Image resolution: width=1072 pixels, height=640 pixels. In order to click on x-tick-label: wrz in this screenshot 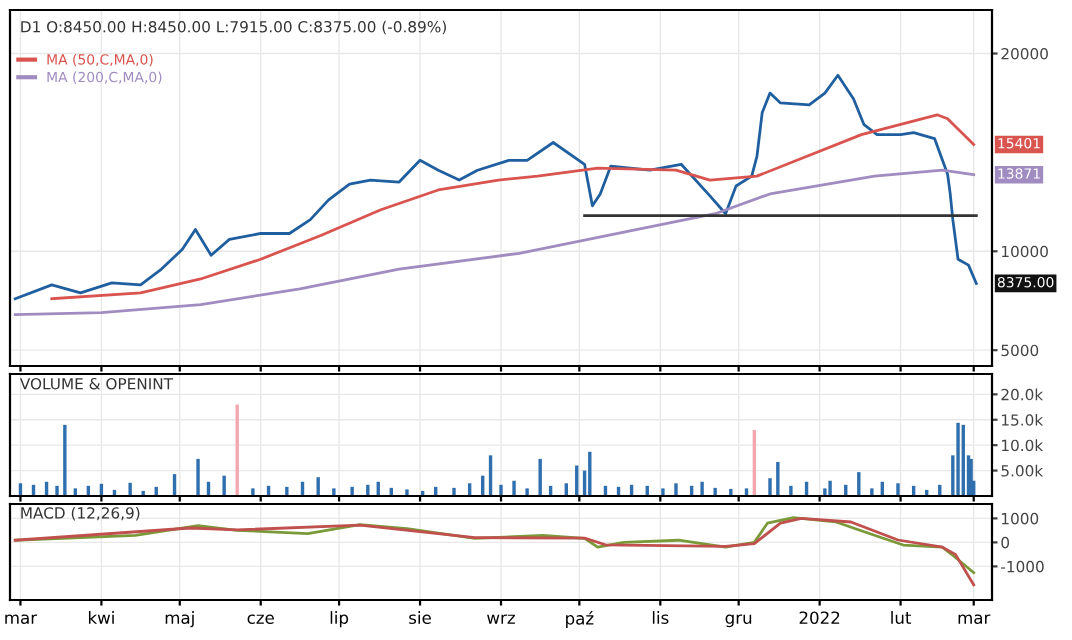, I will do `click(501, 619)`.